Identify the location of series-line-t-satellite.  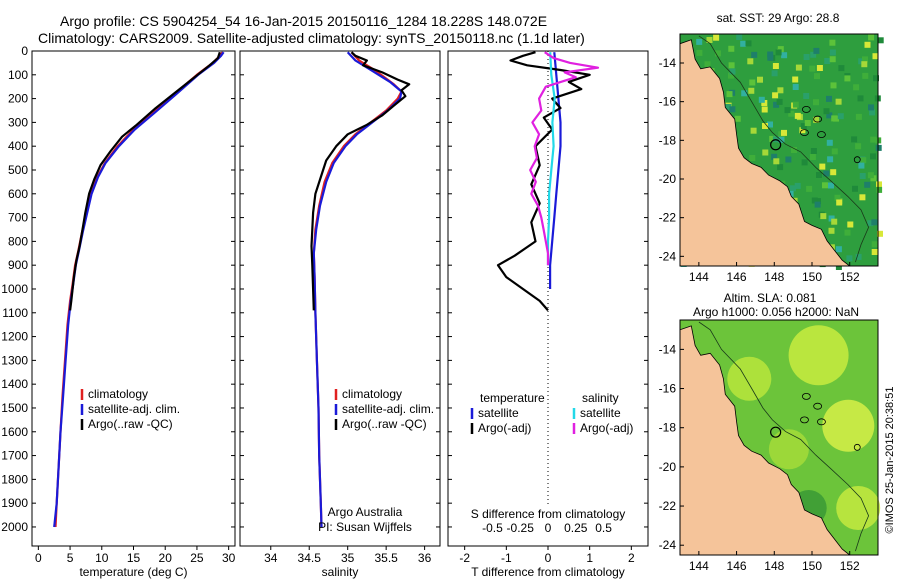
(555, 170).